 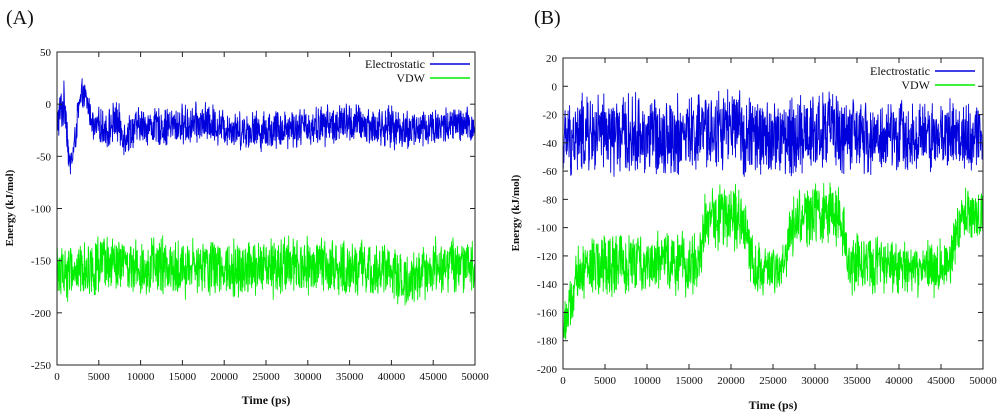 What do you see at coordinates (20, 18) in the screenshot?
I see `panel-label: (A)` at bounding box center [20, 18].